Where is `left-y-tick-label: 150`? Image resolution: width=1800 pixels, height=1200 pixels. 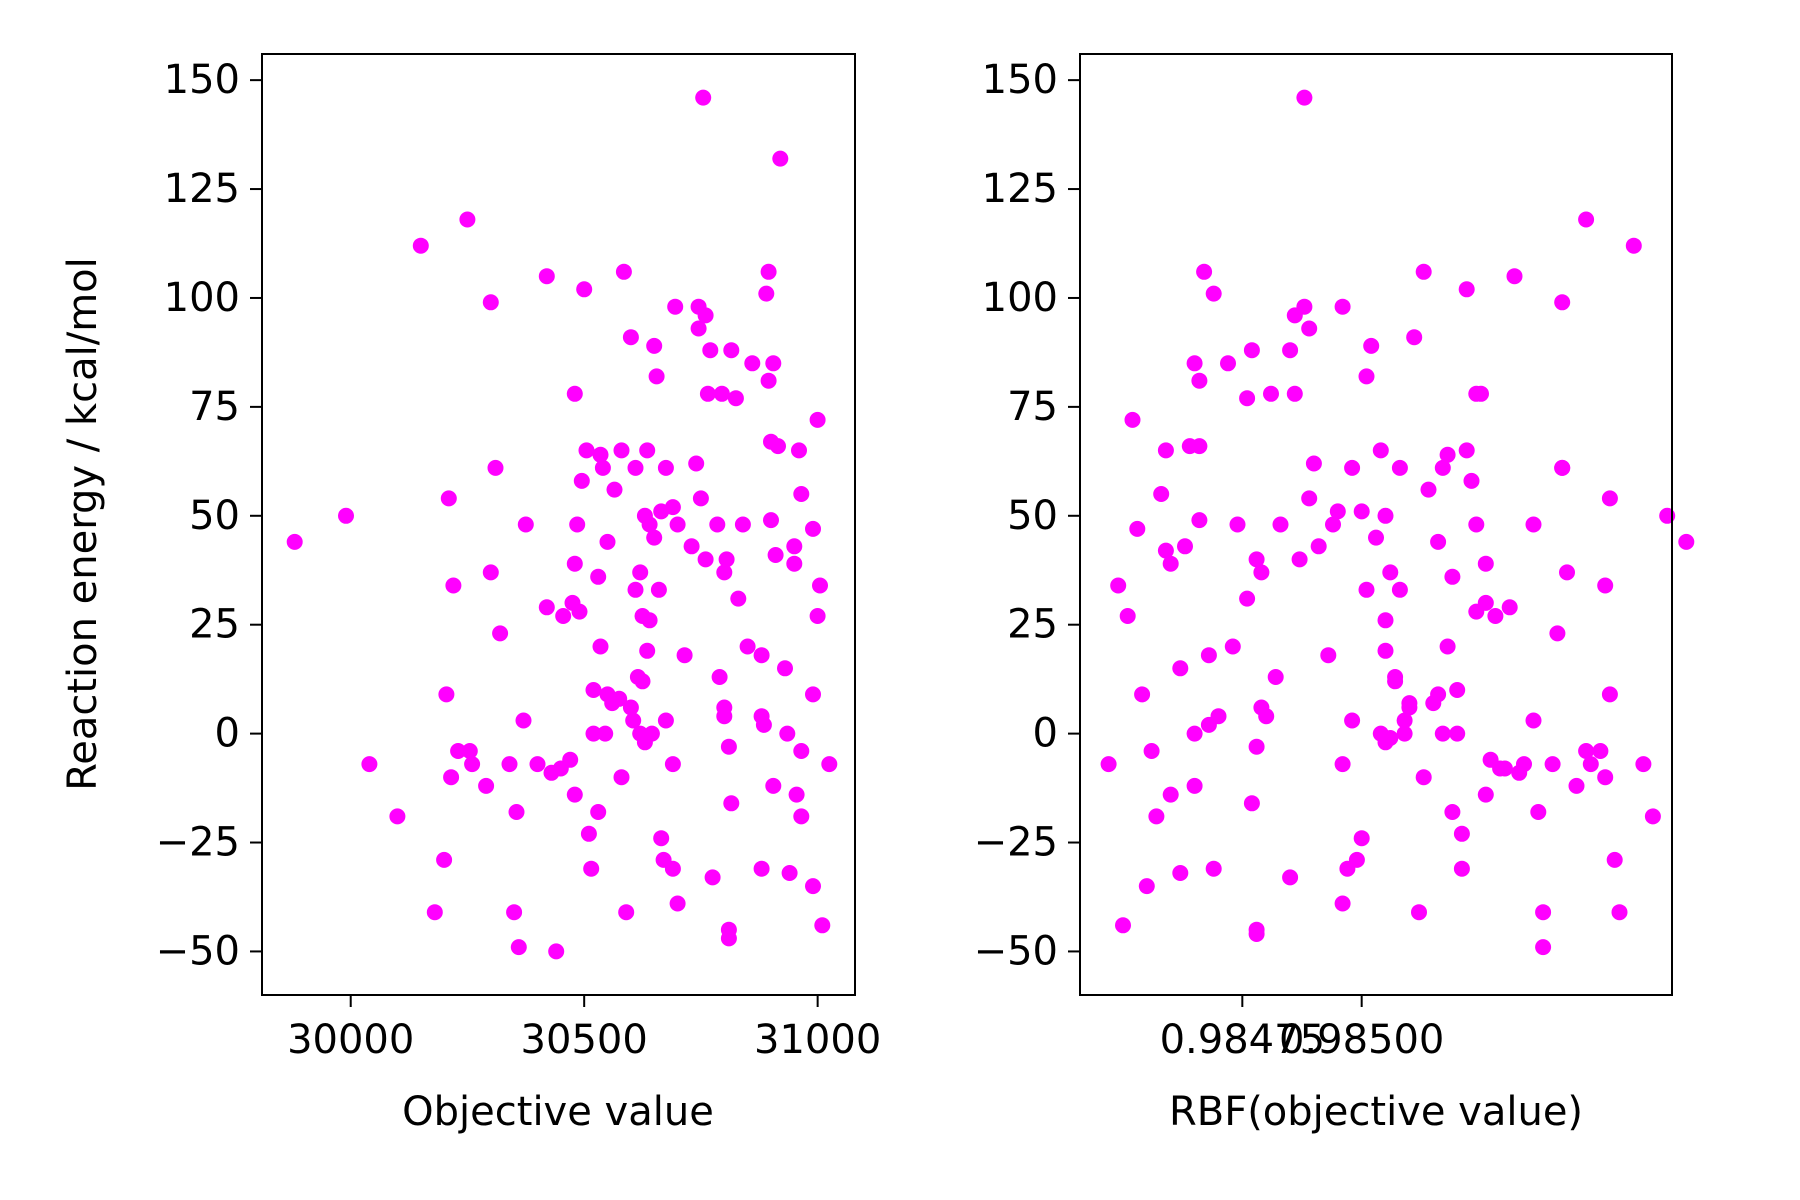 left-y-tick-label: 150 is located at coordinates (202, 80).